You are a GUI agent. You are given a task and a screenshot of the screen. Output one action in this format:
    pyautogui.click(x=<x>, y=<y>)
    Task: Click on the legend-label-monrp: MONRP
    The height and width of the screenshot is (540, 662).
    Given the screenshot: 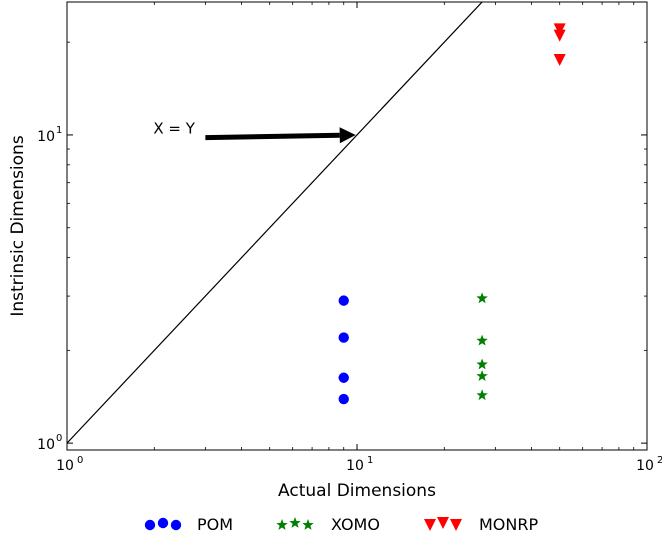 What is the action you would take?
    pyautogui.click(x=508, y=524)
    